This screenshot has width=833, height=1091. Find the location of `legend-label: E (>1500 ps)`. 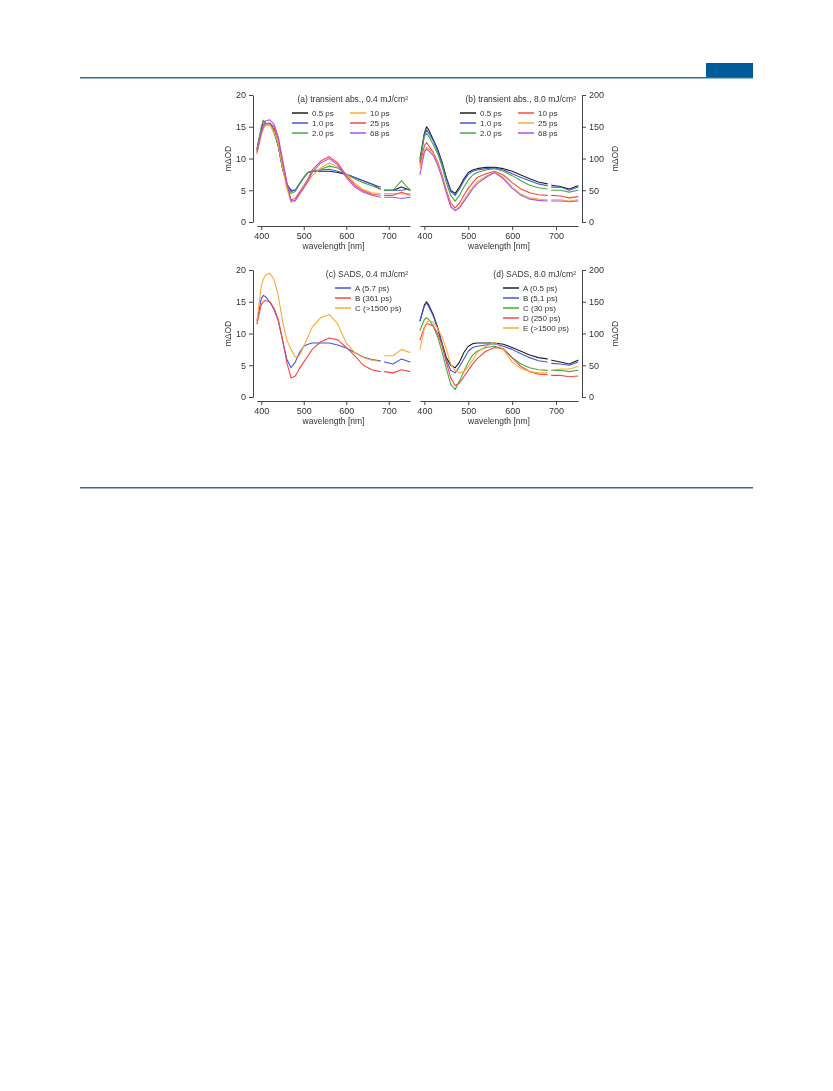

legend-label: E (>1500 ps) is located at coordinates (546, 328).